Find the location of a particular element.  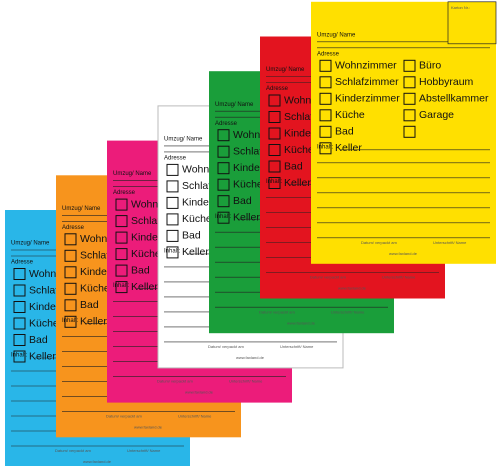

room-label: Wohnzimmer is located at coordinates (366, 66).